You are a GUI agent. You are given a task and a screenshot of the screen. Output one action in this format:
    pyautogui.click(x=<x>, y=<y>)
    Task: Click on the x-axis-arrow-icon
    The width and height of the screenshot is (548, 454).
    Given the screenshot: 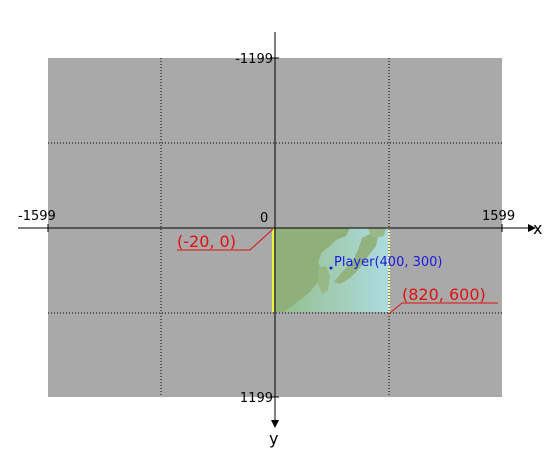 What is the action you would take?
    pyautogui.click(x=532, y=228)
    